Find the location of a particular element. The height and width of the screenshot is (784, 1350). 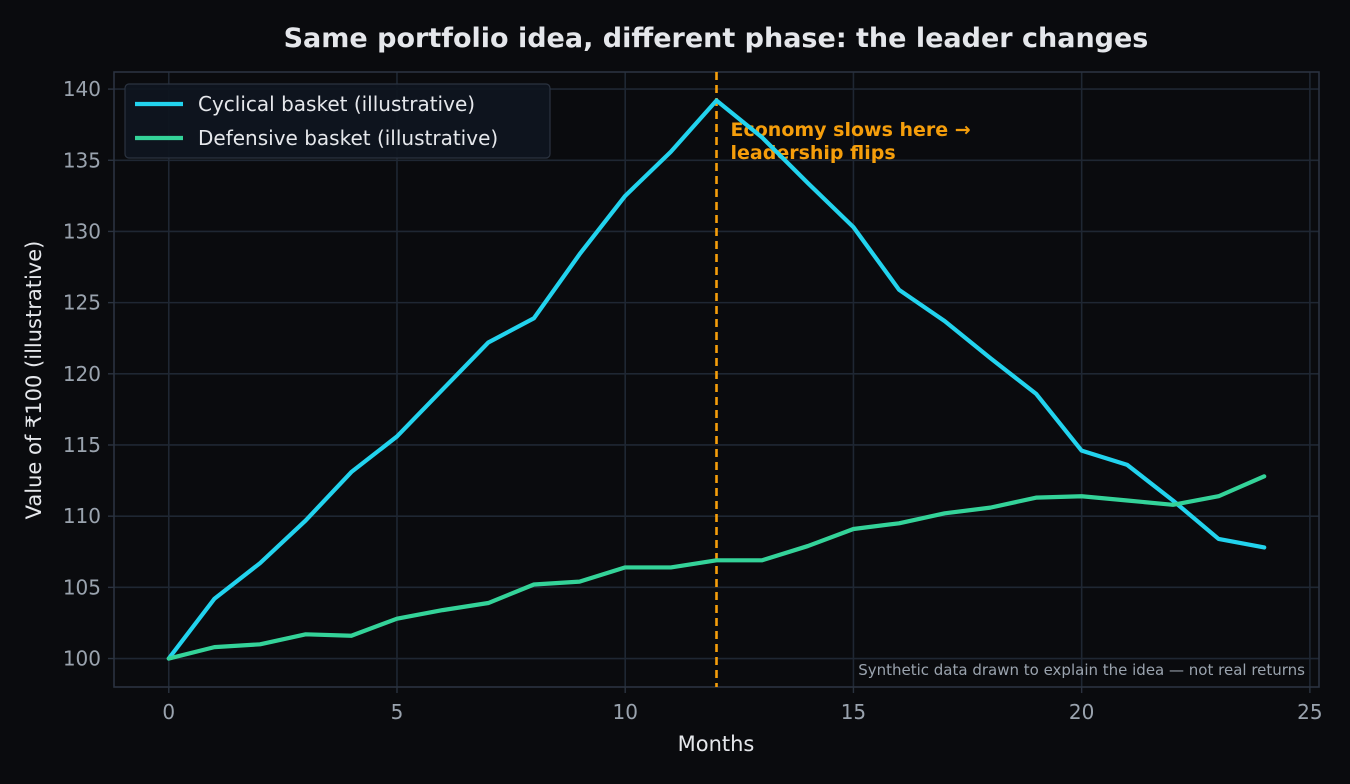

y-tick-label: 140 is located at coordinates (82, 89).